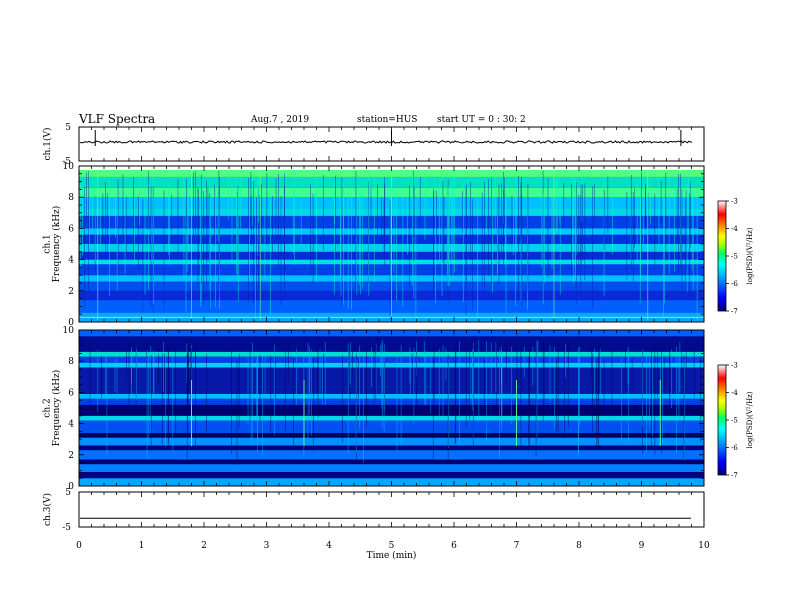  Describe the element at coordinates (52, 408) in the screenshot. I see `y-axis-label: ch.2Frequency (kHz)` at that location.